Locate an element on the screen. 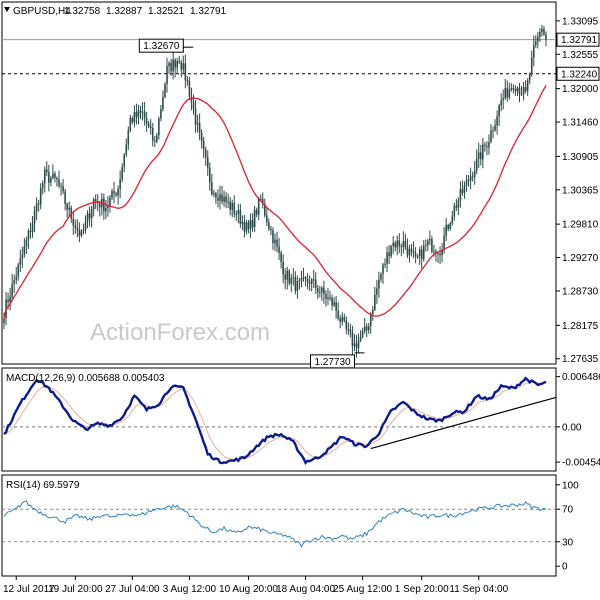  macd-title: MACD(12,26,9) 0.005688 0.005403 is located at coordinates (85, 378).